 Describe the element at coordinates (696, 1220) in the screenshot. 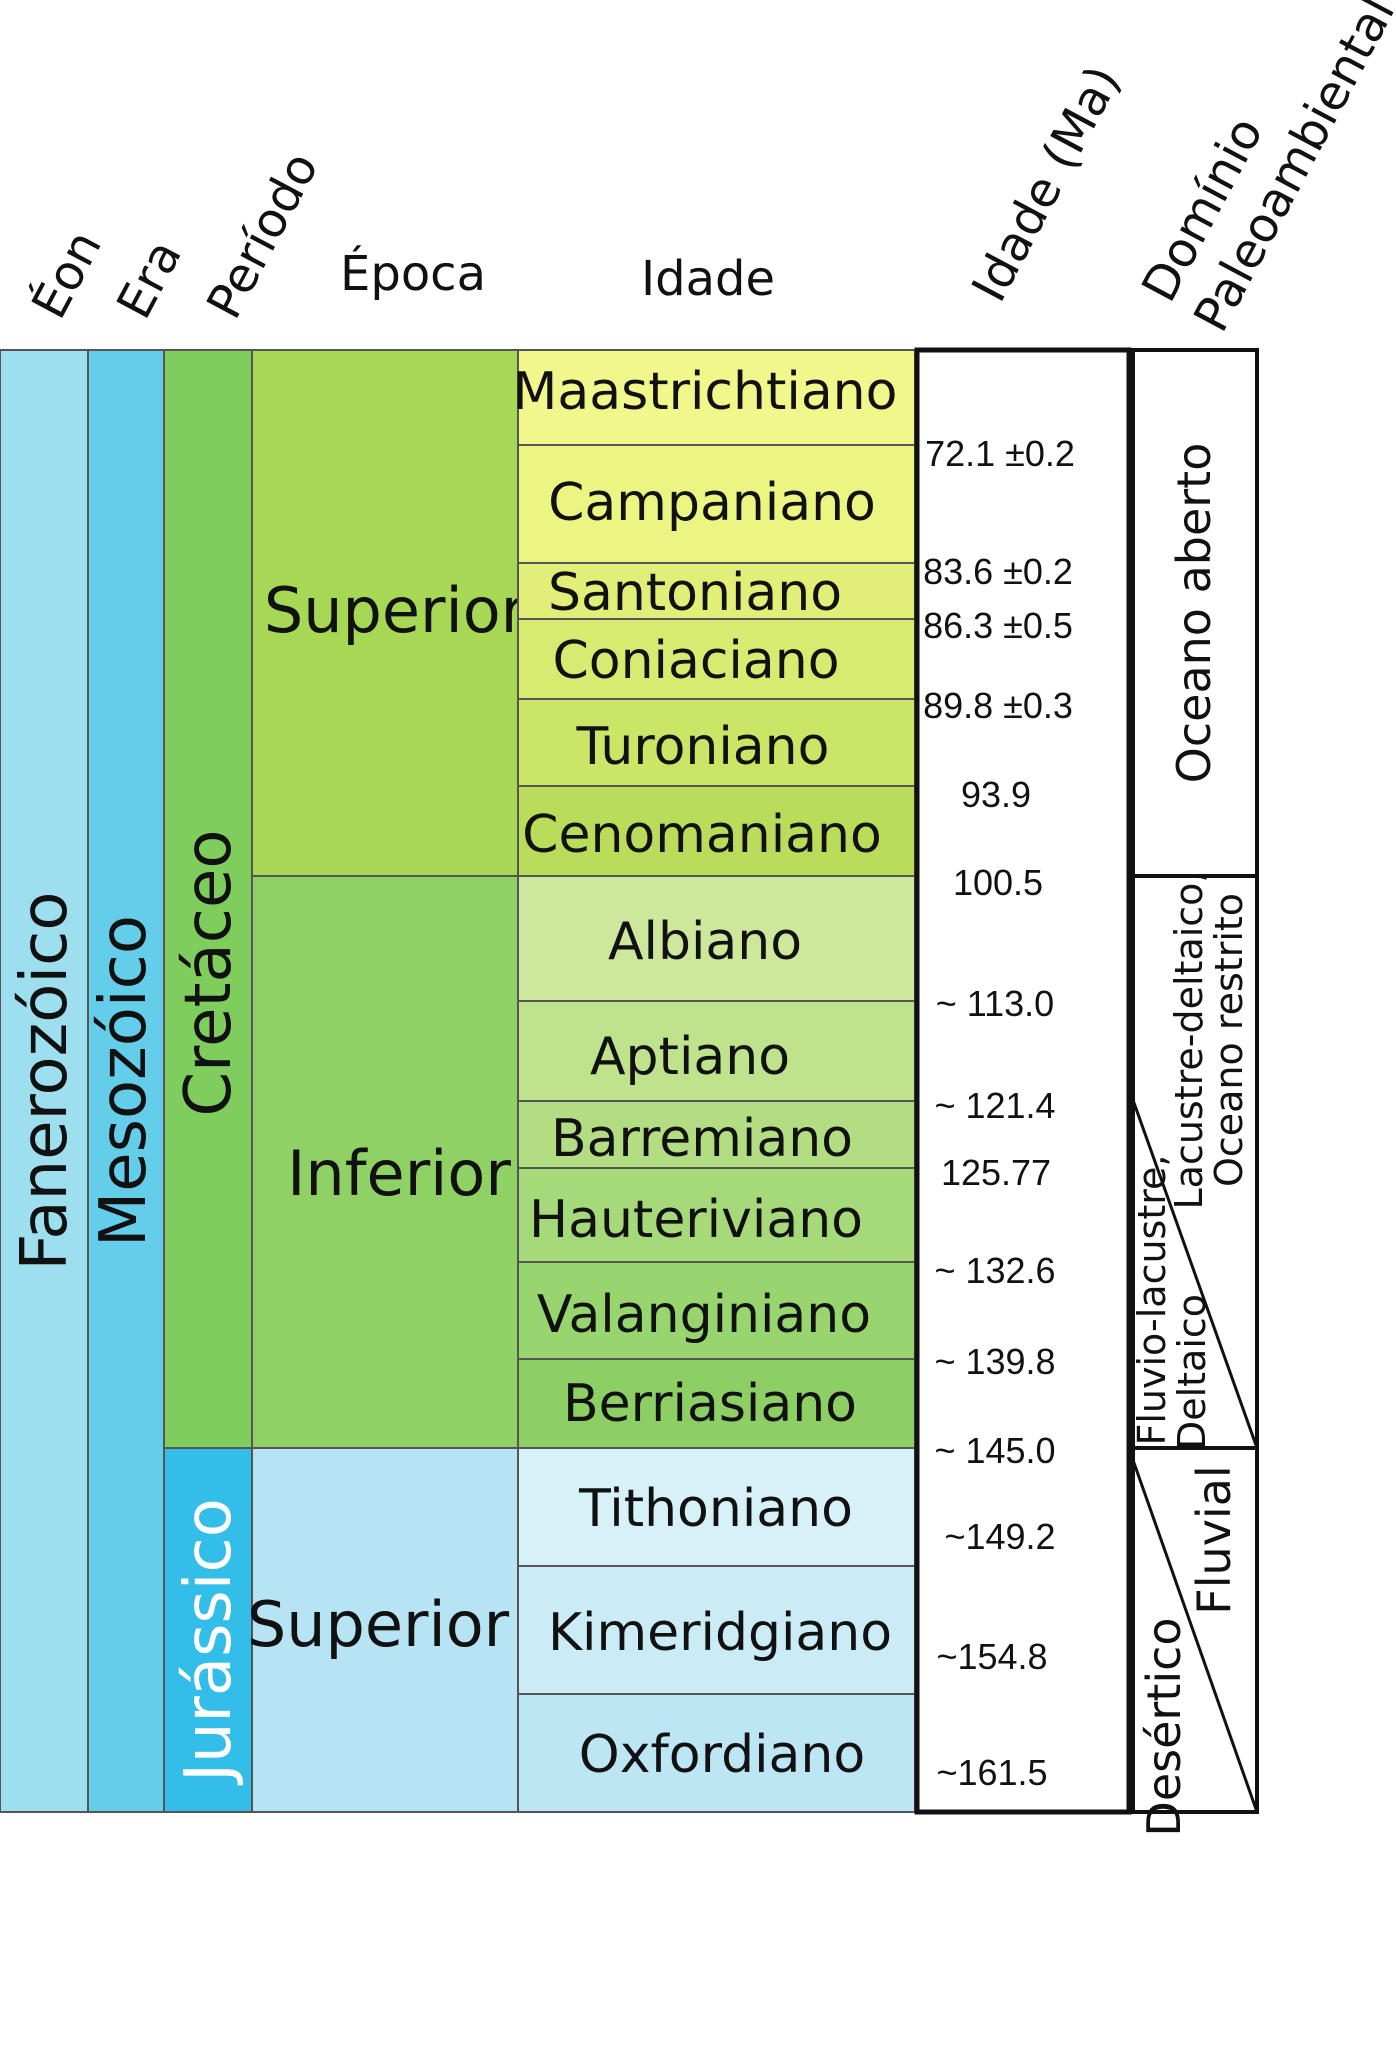

I see `stage-label-hauterivian: Hauteriviano` at that location.